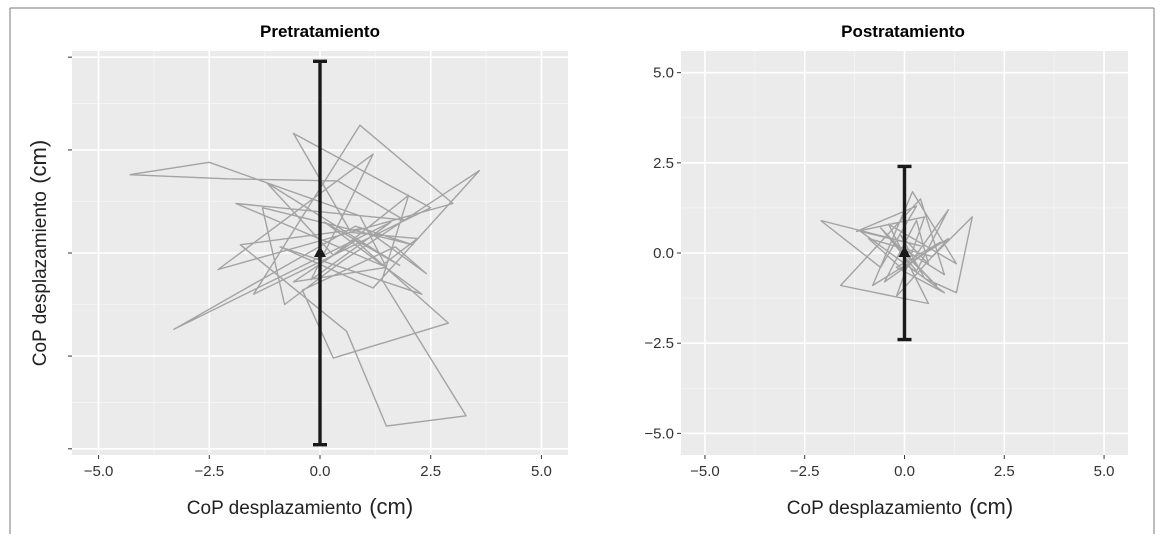 The height and width of the screenshot is (539, 1163). What do you see at coordinates (320, 31) in the screenshot?
I see `panel-title: Pretratamiento` at bounding box center [320, 31].